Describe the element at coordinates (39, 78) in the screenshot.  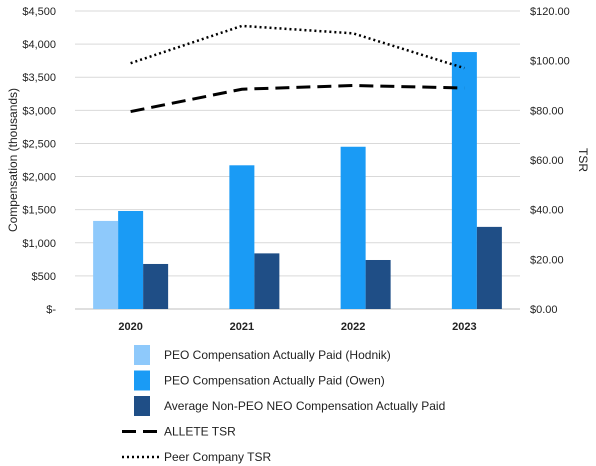
I see `y-tick-label: $3,500` at that location.